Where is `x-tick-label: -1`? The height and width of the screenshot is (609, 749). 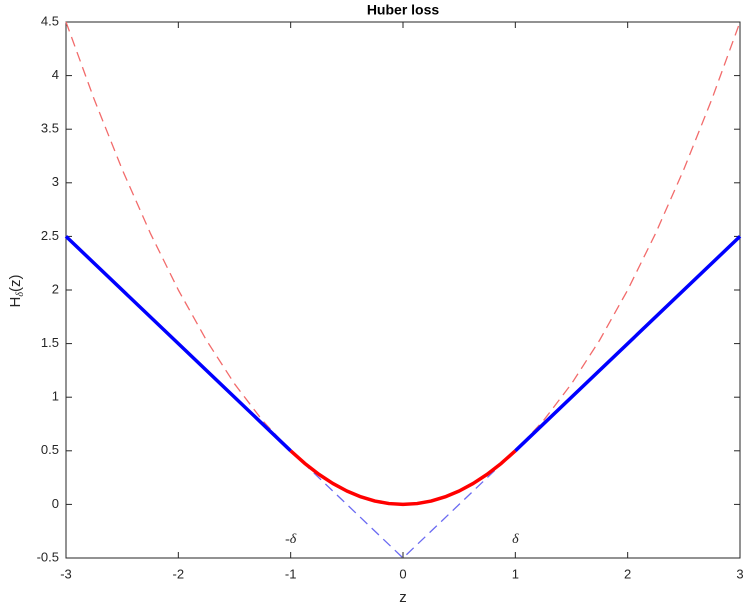 x-tick-label: -1 is located at coordinates (291, 573).